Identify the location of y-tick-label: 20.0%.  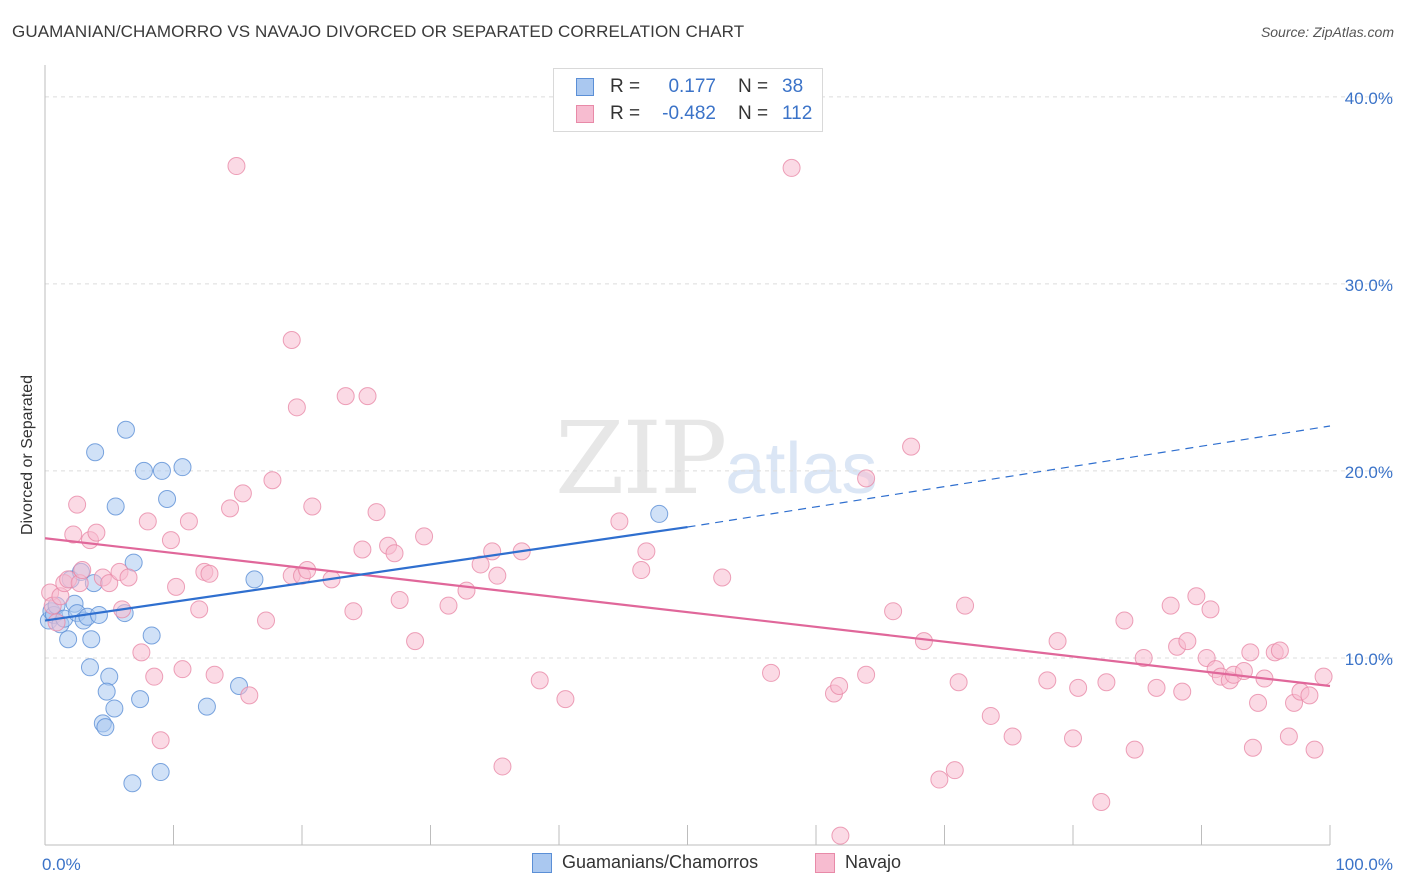
(1369, 472).